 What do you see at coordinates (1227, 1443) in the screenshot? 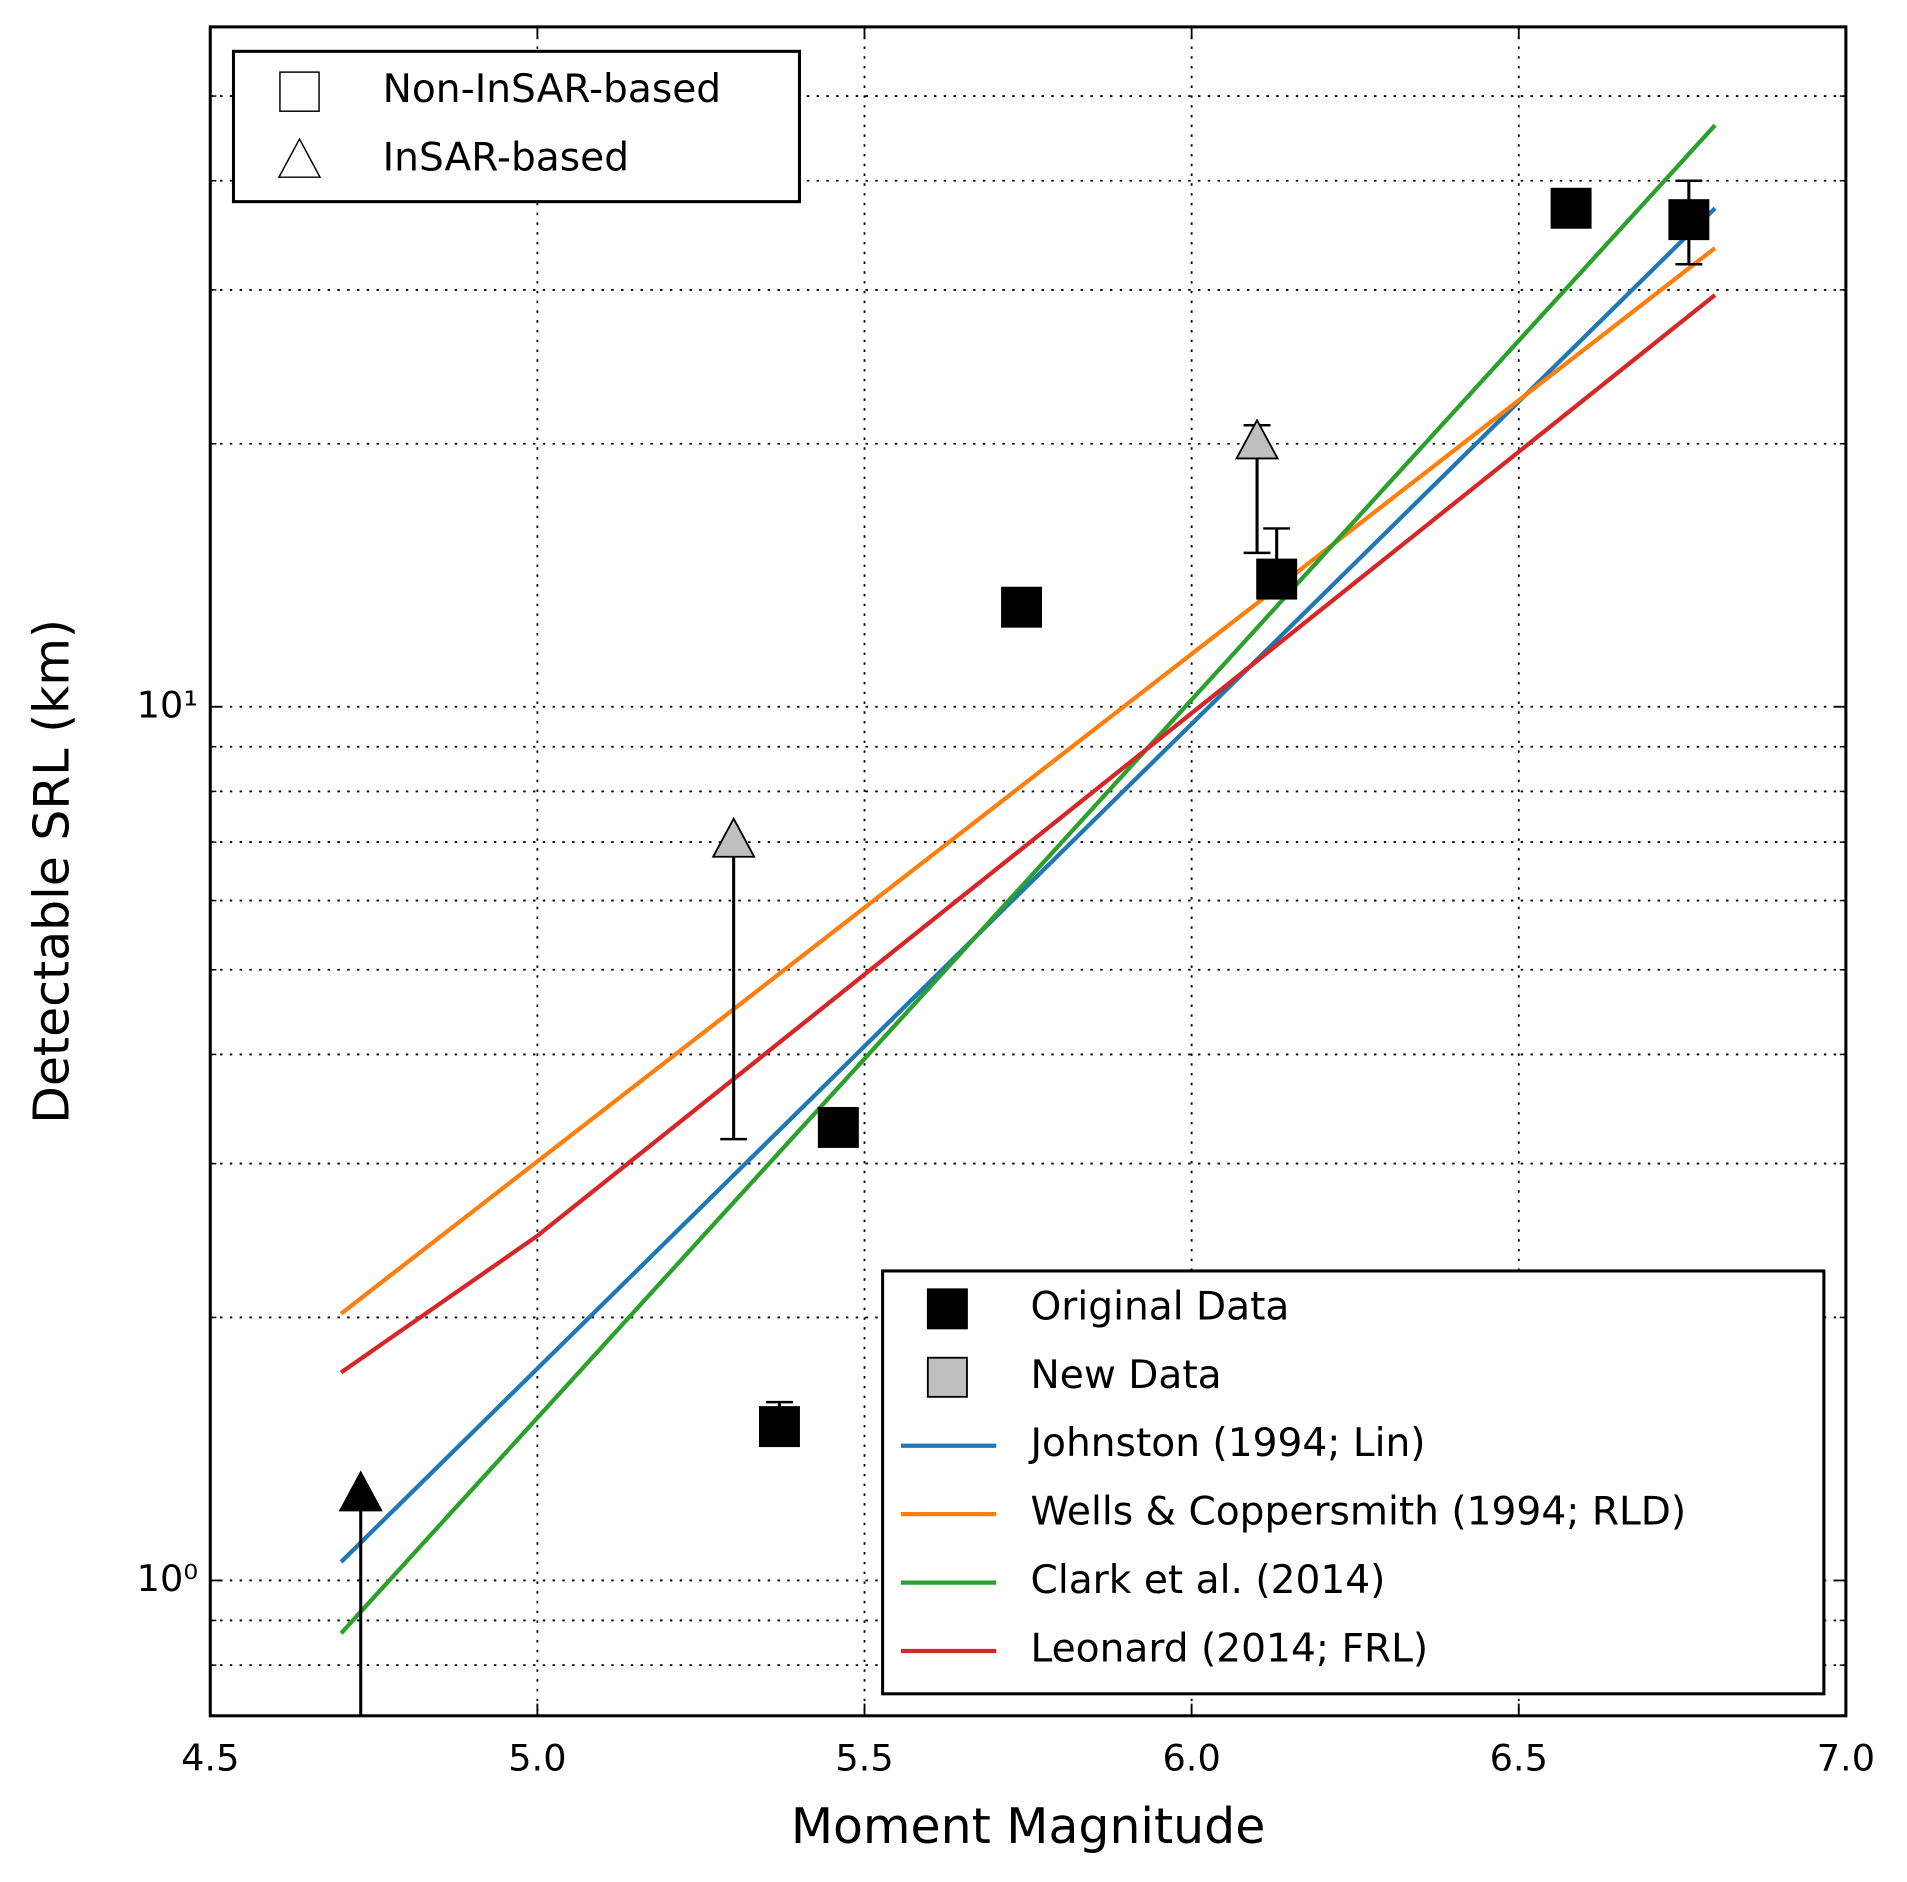
I see `legend-label: Johnston (1994; Lin)` at bounding box center [1227, 1443].